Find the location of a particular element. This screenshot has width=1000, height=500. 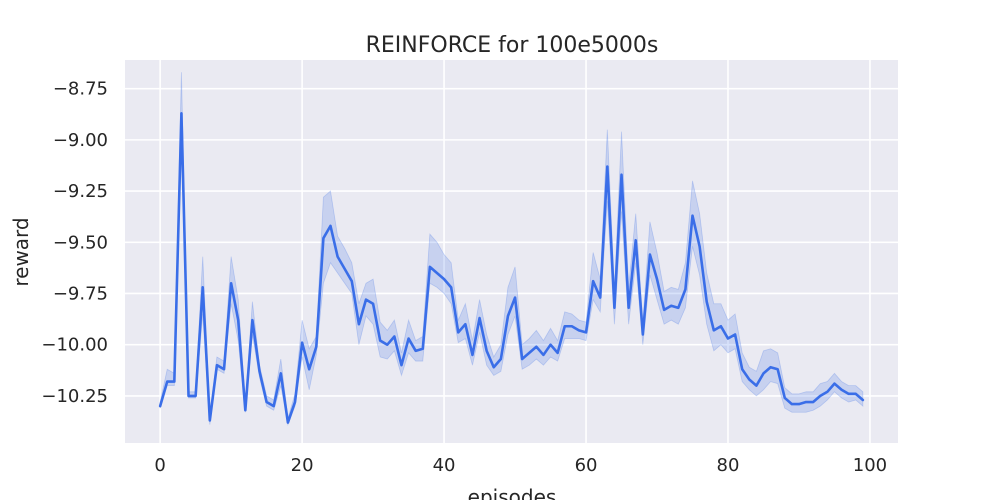

x-tick-label: 60 is located at coordinates (586, 465).